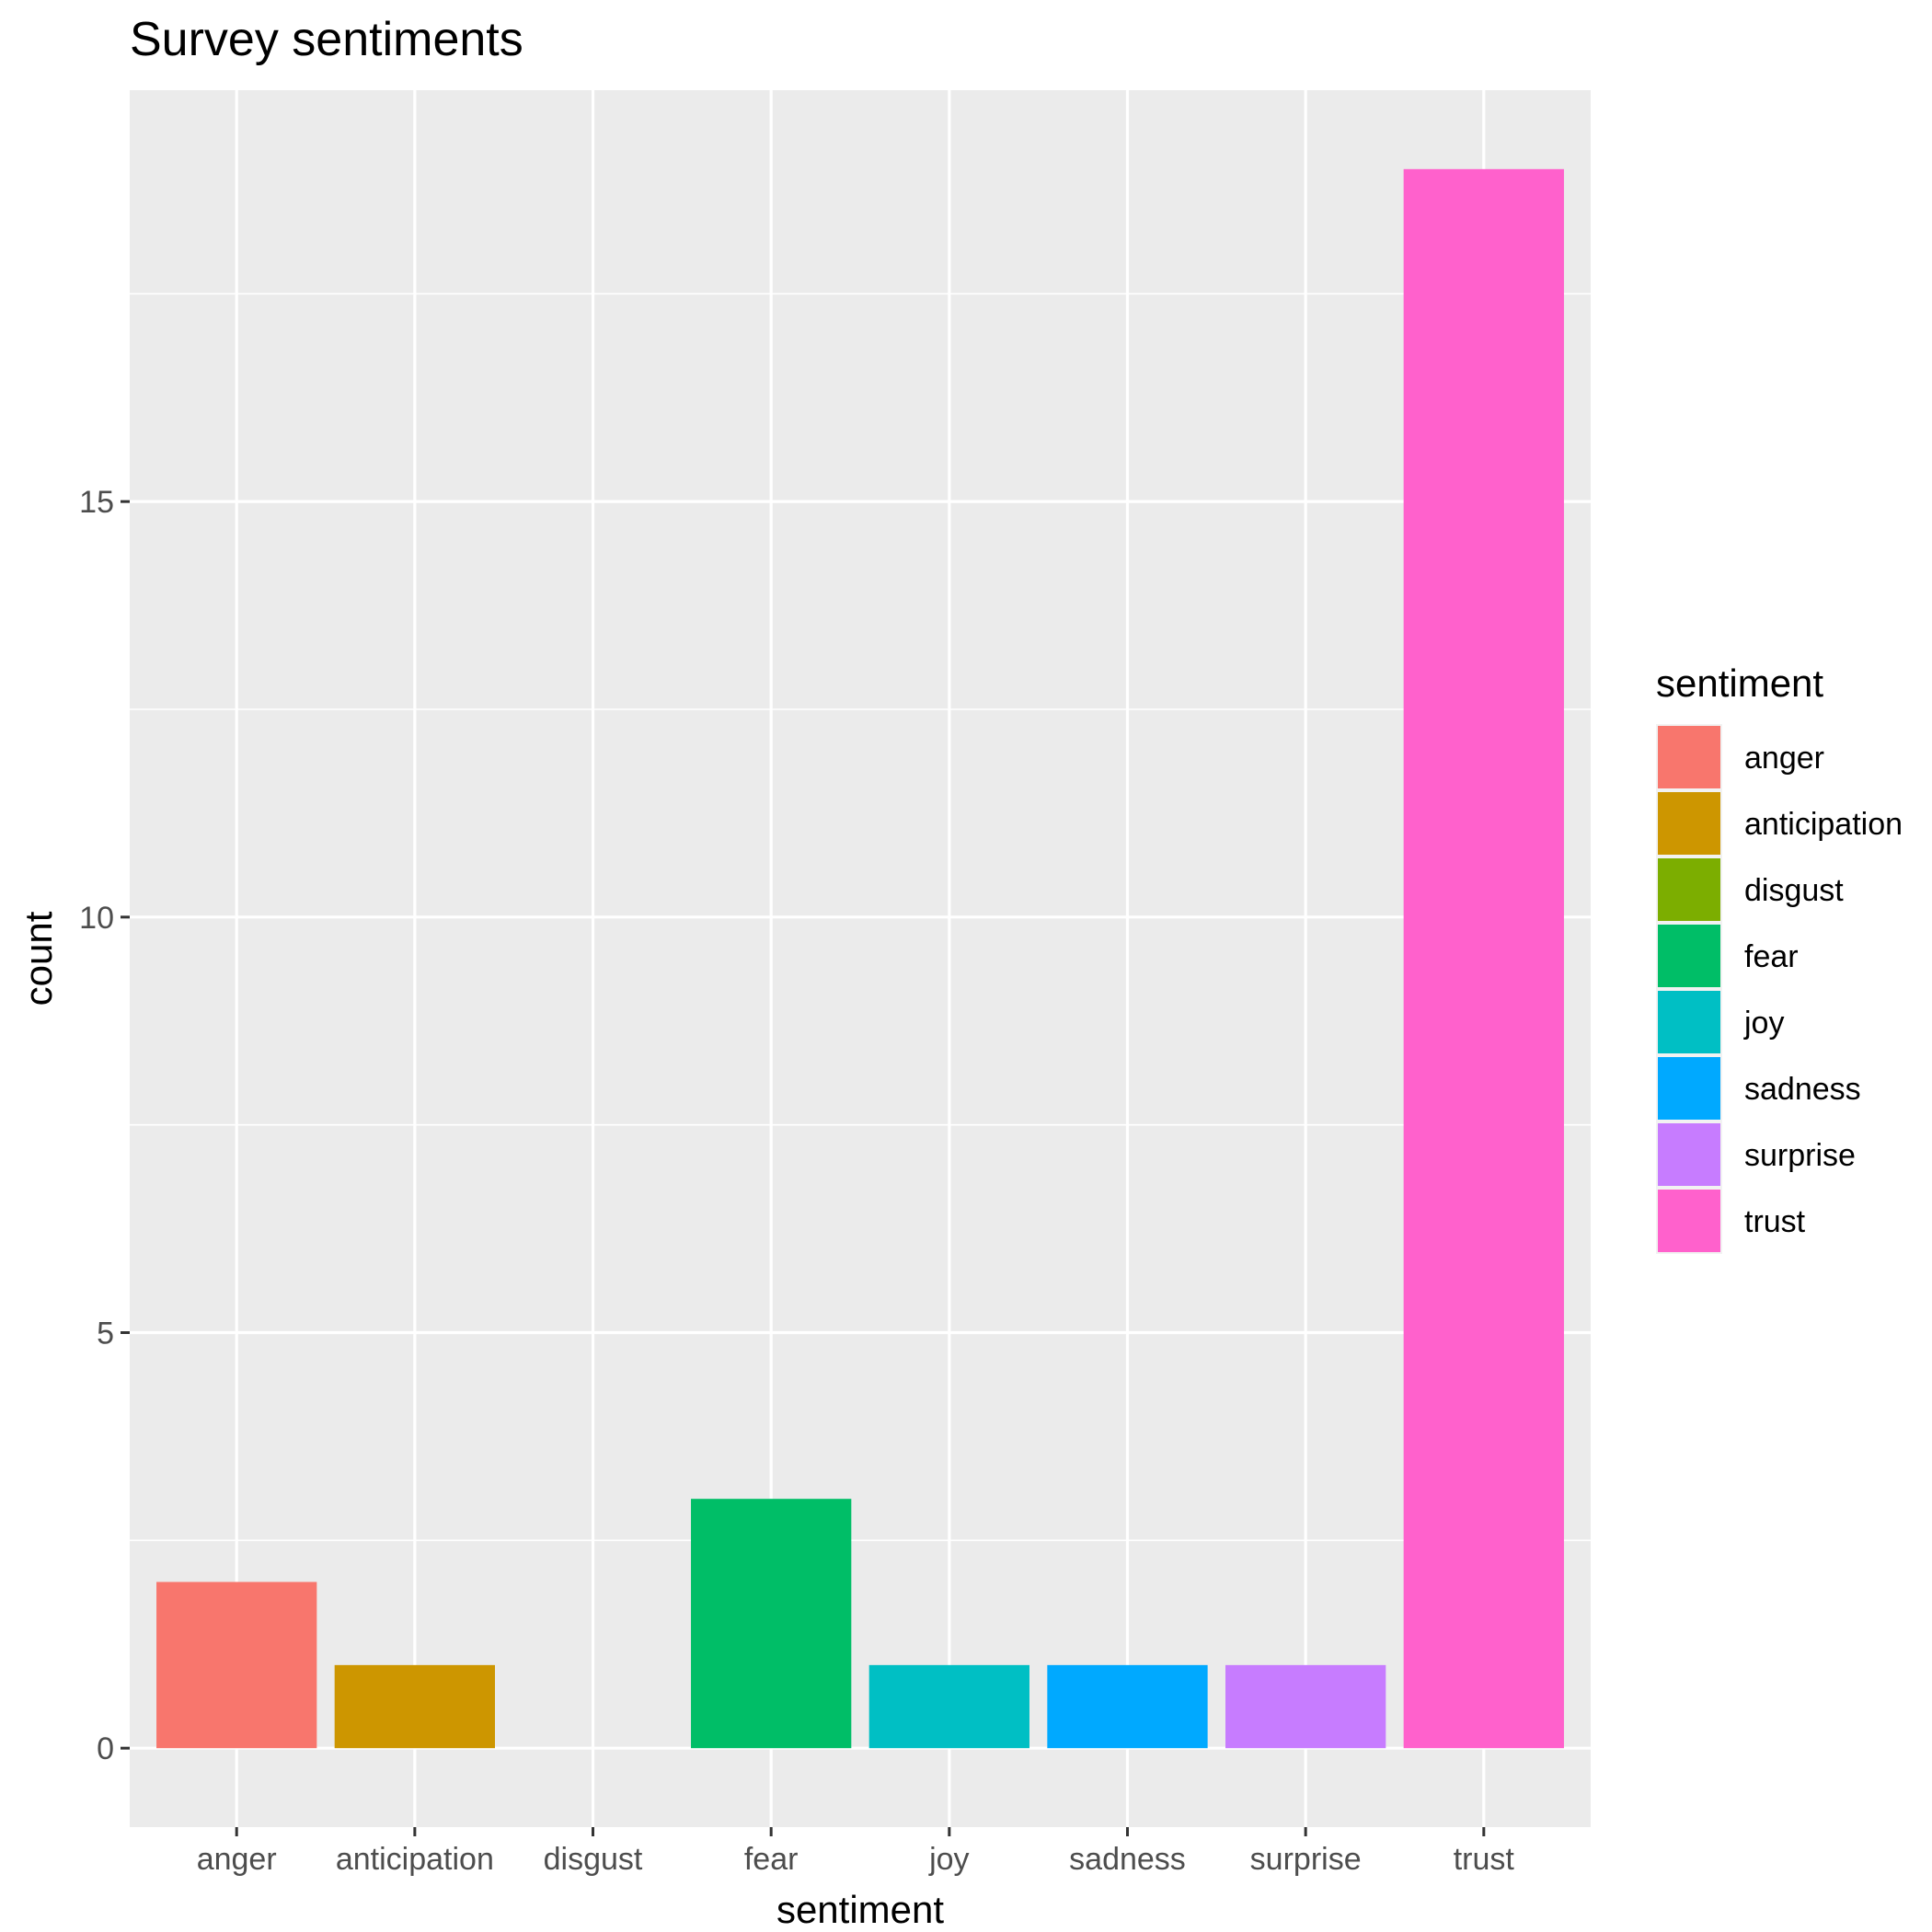 This screenshot has width=1932, height=1932. Describe the element at coordinates (105, 1748) in the screenshot. I see `y-tick-label: 0` at that location.